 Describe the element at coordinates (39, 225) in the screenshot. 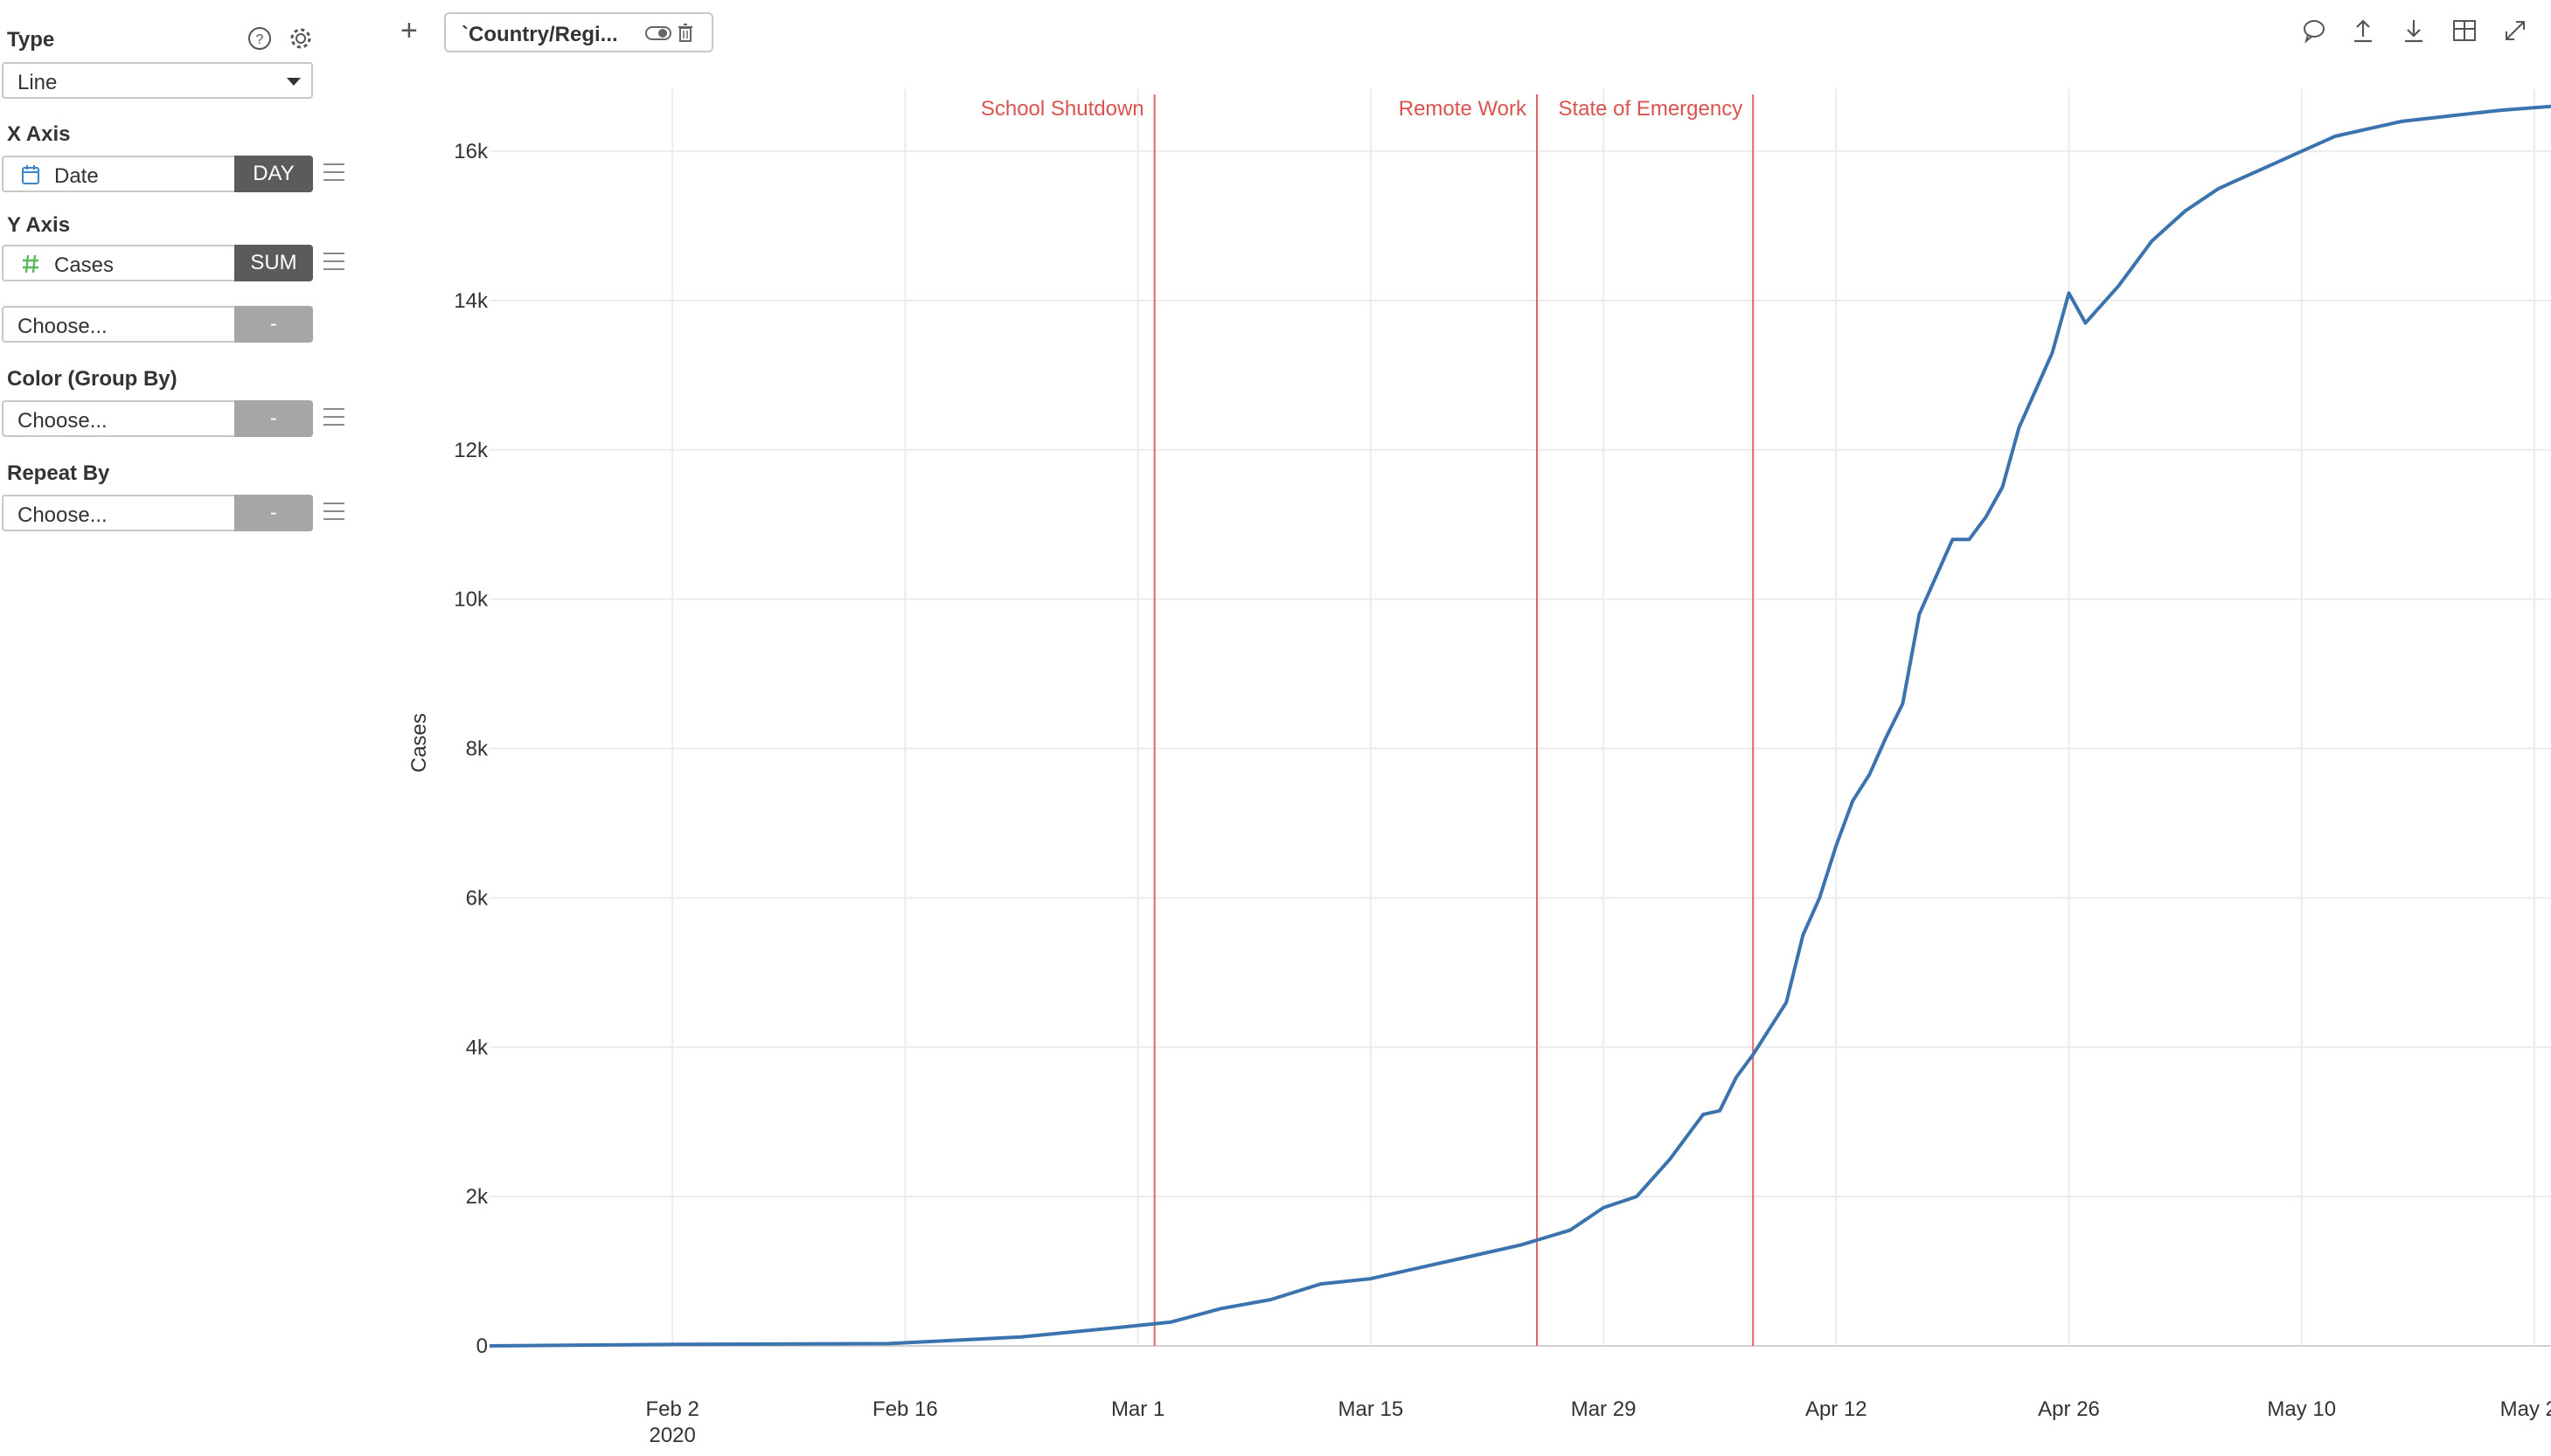

I see `y-axis-label: Y Axis` at that location.